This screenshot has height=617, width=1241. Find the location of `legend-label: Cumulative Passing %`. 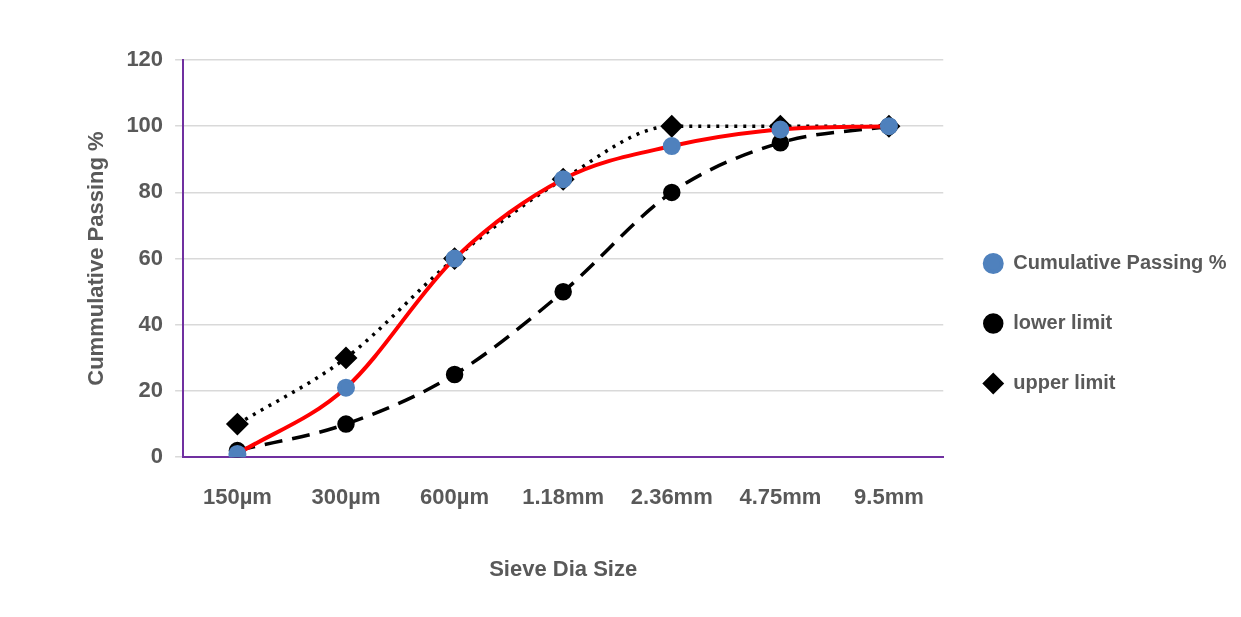

legend-label: Cumulative Passing % is located at coordinates (1120, 262).